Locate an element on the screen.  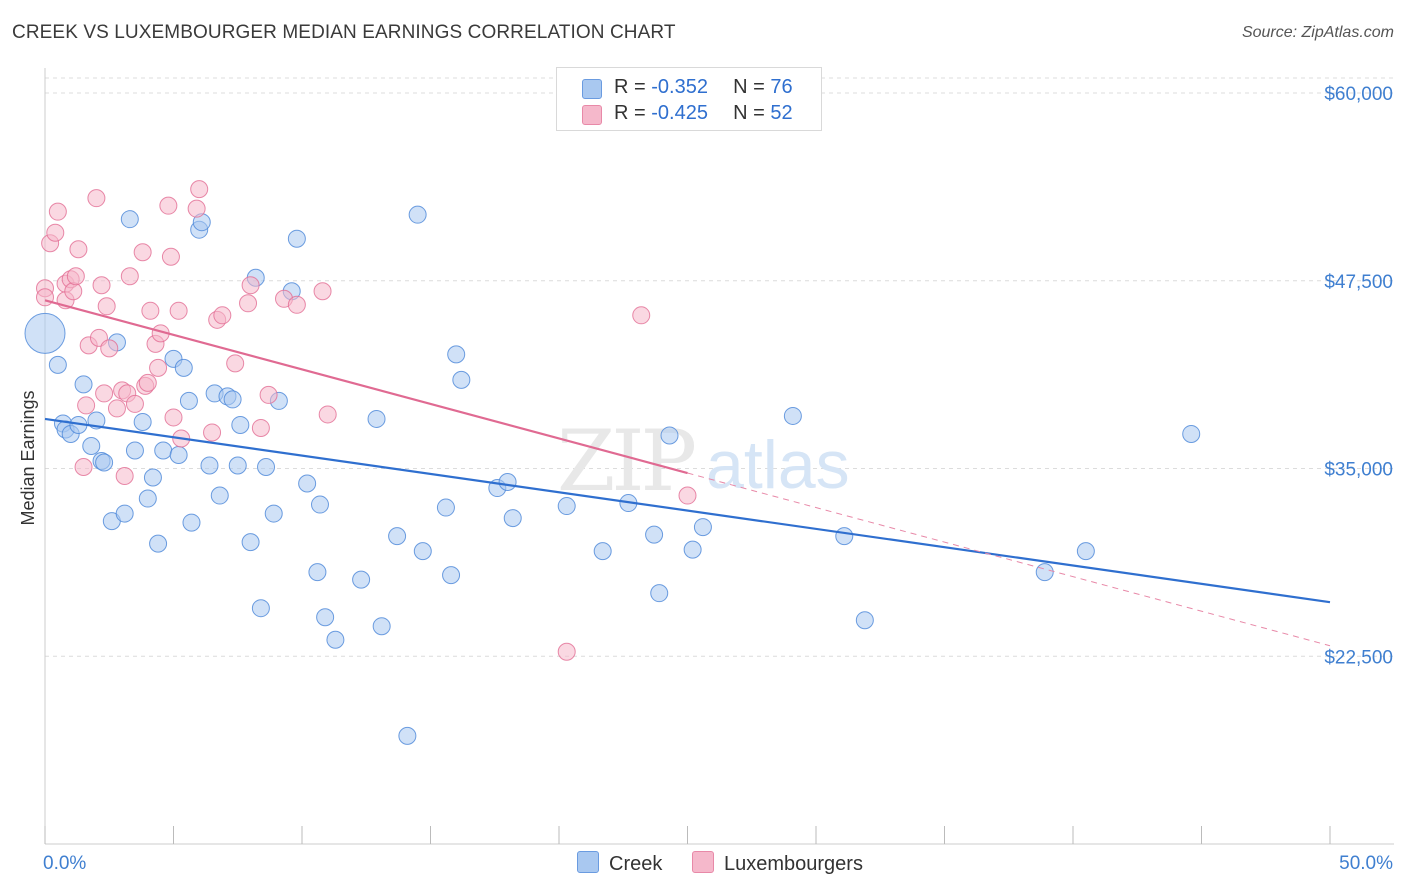
bottom-legend-creek: Creek is located at coordinates (619, 863).